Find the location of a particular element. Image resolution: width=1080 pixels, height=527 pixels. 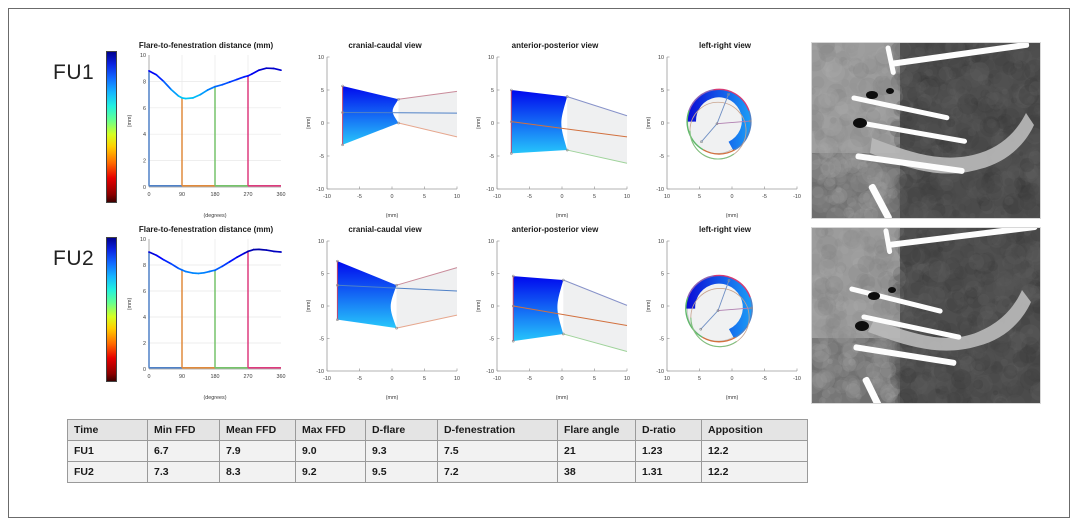

table-cell-1-7: 1.31 is located at coordinates (668, 472).